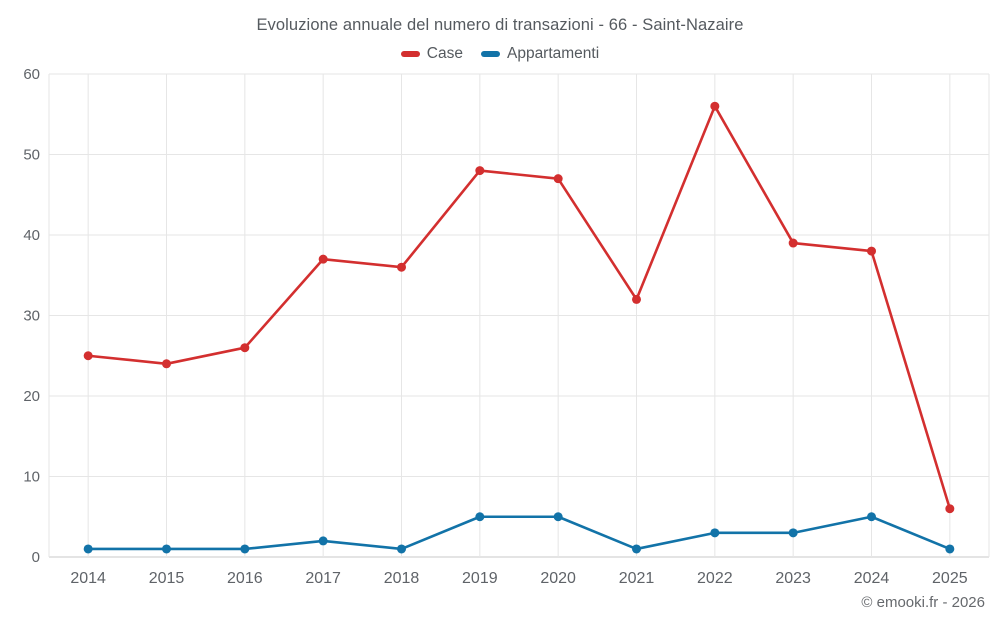  I want to click on data-point-appartamenti-2017, so click(323, 541).